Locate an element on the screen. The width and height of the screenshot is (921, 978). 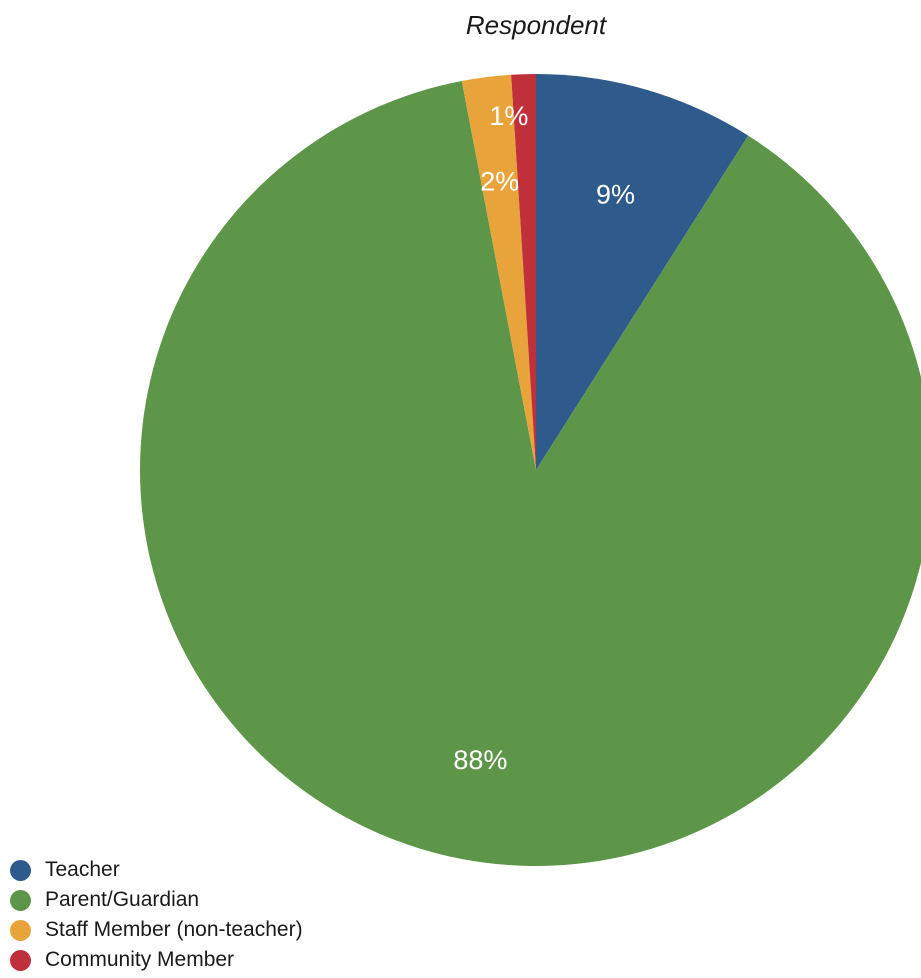
legend-label: Teacher is located at coordinates (82, 869).